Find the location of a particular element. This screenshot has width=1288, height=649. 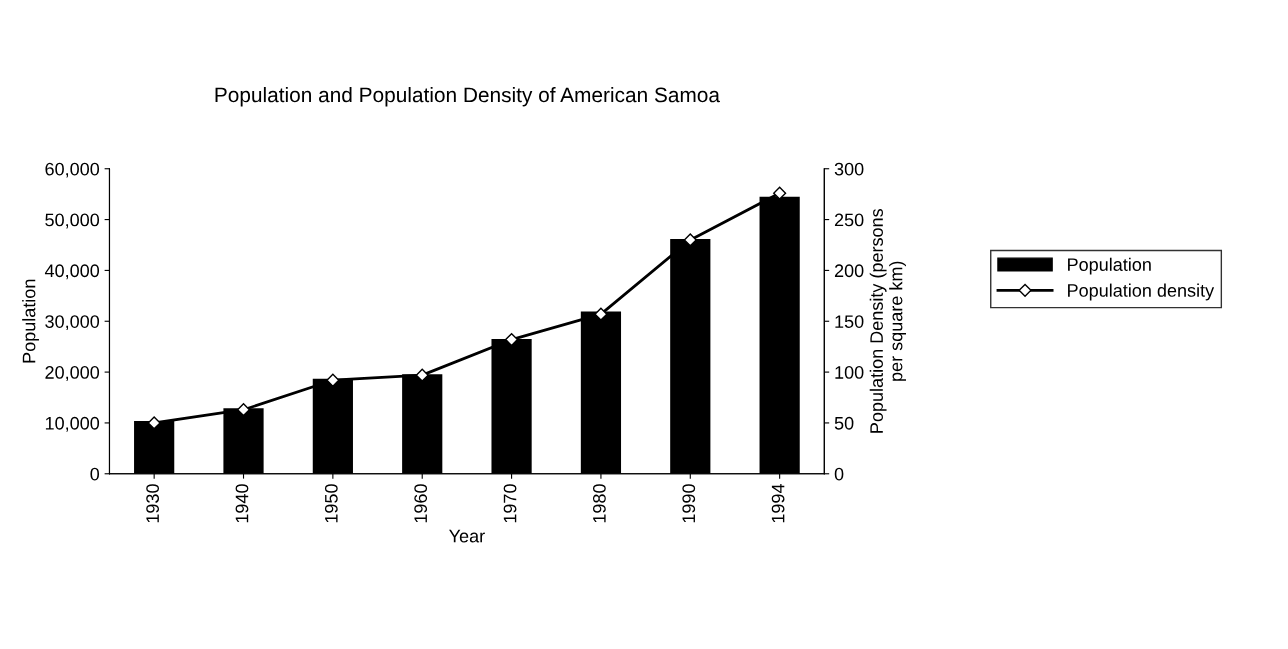

y2-tick-label: 150 is located at coordinates (849, 321).